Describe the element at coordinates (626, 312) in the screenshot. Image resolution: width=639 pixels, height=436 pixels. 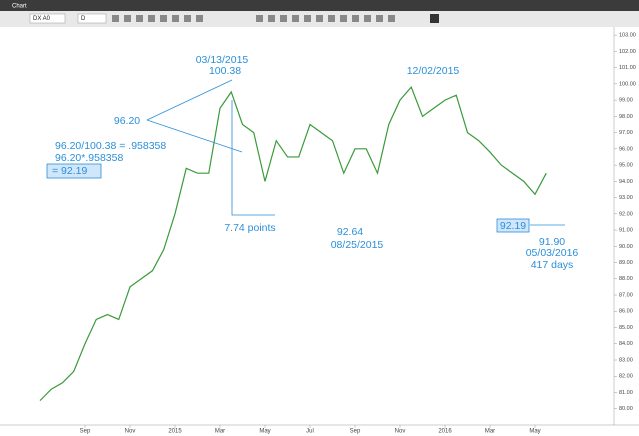
I see `y-tick-label: 86.00` at that location.